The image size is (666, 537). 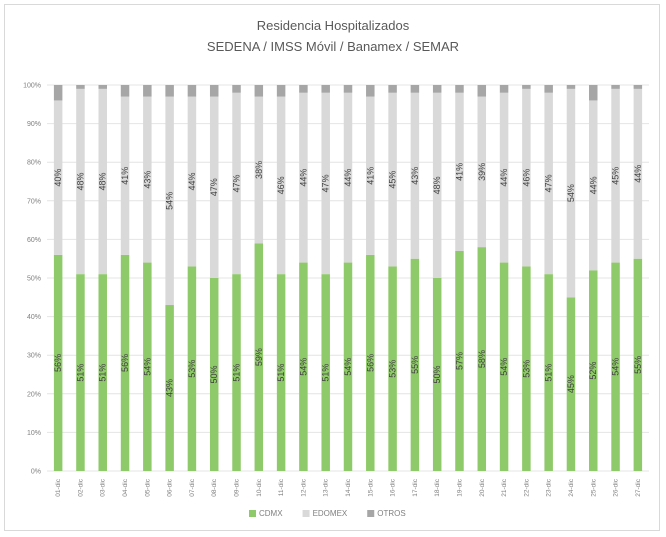 What do you see at coordinates (192, 369) in the screenshot?
I see `data-label-cdmx: 53%` at bounding box center [192, 369].